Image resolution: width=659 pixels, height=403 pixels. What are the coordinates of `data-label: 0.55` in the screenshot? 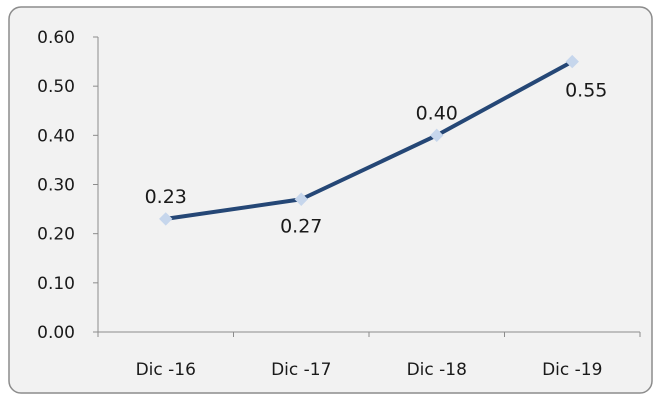 It's located at (586, 91).